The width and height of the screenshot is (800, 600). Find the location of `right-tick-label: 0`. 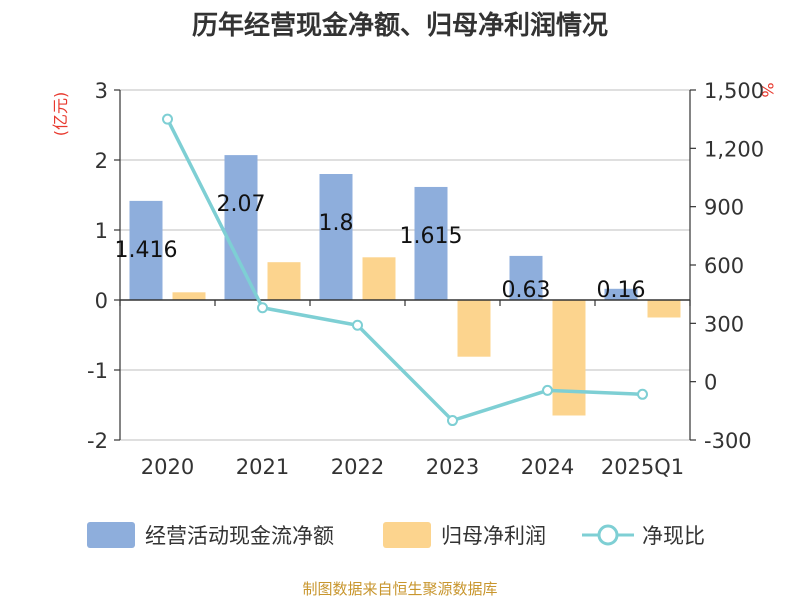

right-tick-label: 0 is located at coordinates (710, 383).